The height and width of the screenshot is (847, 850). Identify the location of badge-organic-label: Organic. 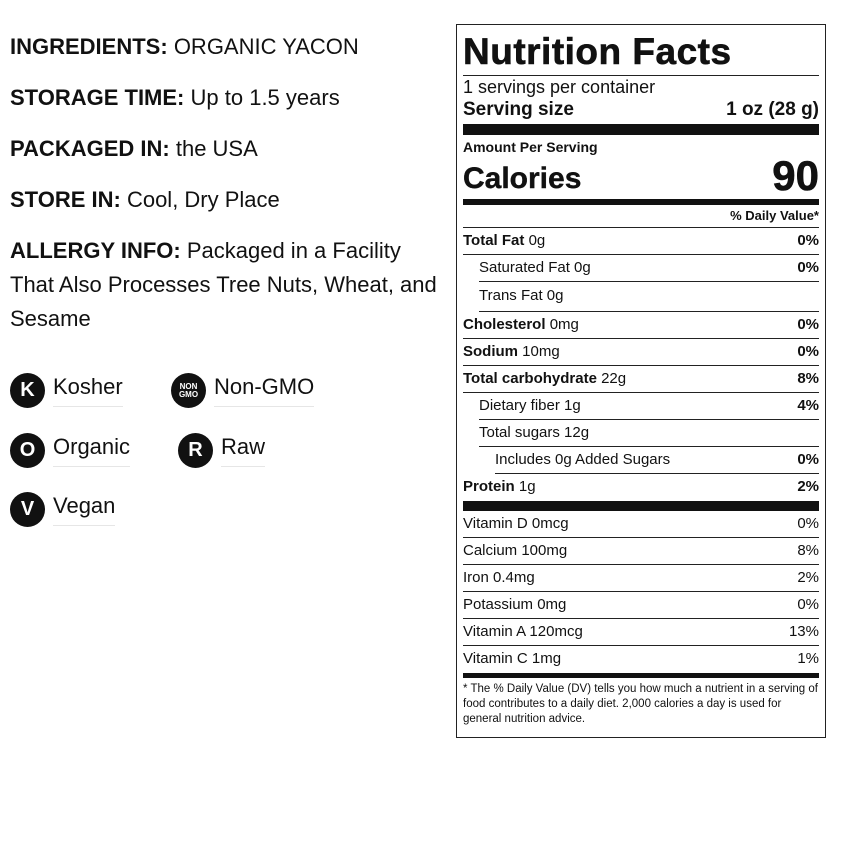
(92, 450).